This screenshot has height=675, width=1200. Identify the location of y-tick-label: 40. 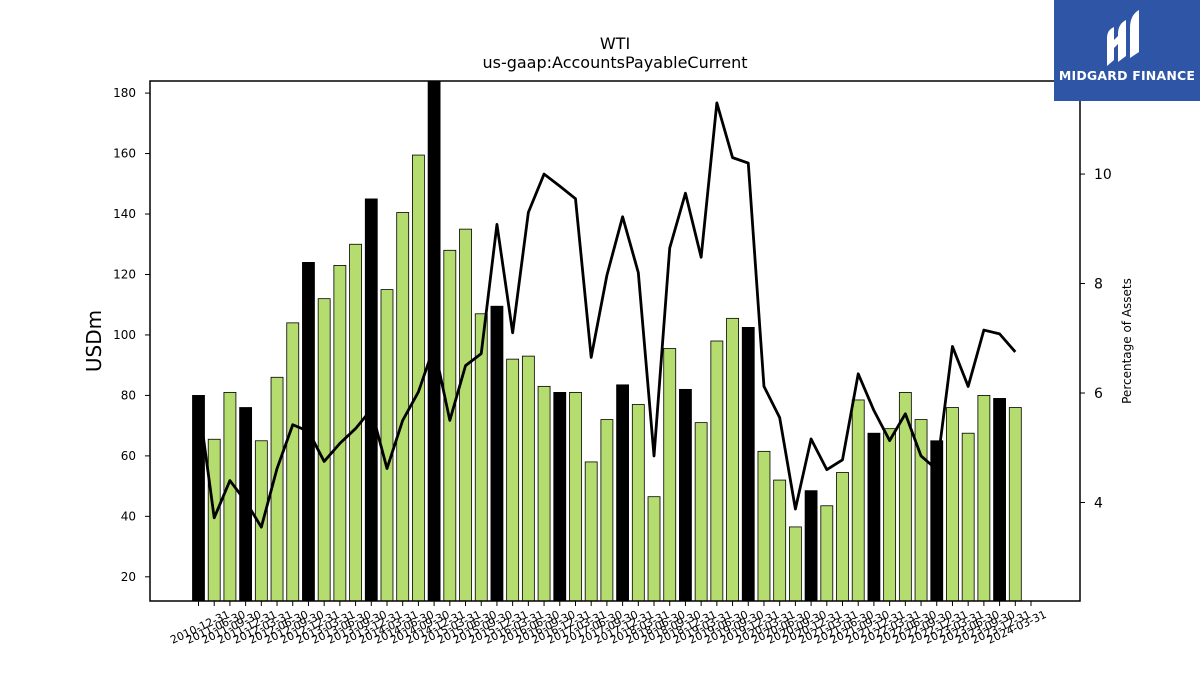
(128, 516).